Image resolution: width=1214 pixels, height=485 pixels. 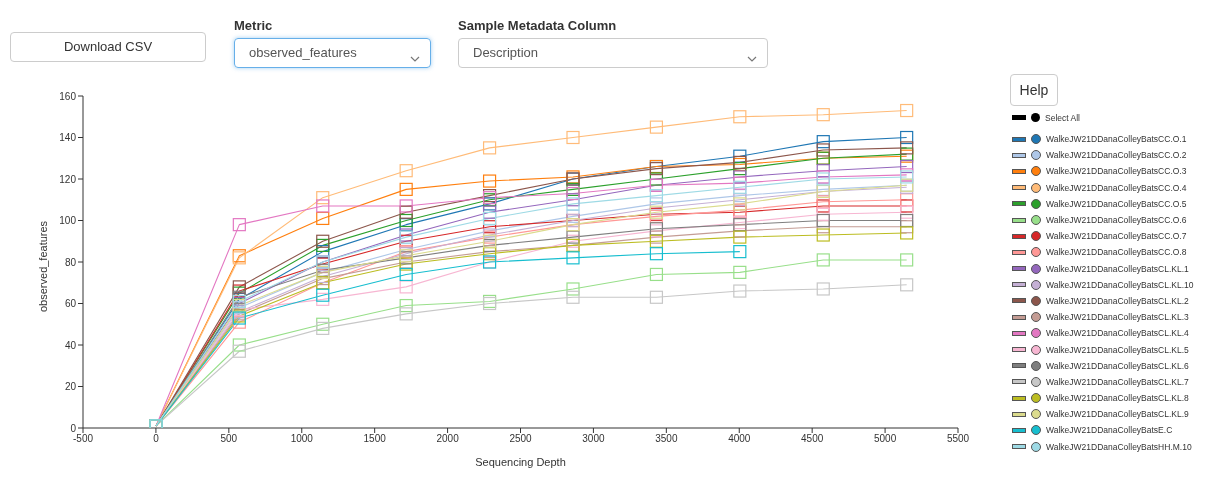 What do you see at coordinates (1116, 252) in the screenshot?
I see `legend-label: WalkeJW21DDanaColleyBatsCC.O.8` at bounding box center [1116, 252].